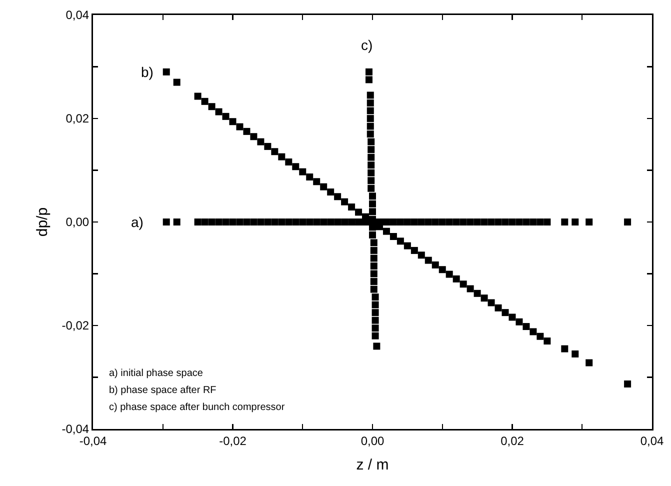 The width and height of the screenshot is (671, 486). Describe the element at coordinates (512, 441) in the screenshot. I see `x-tick-label: 0,02` at that location.